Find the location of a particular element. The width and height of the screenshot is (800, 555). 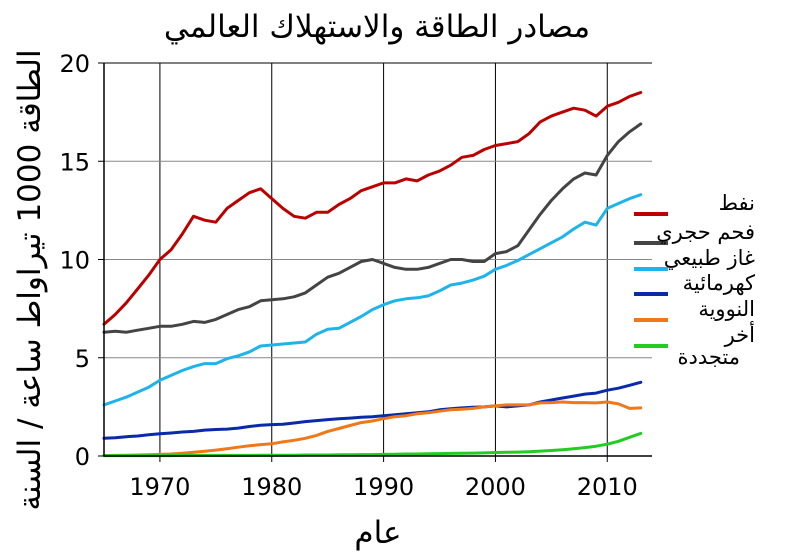

x-tick-label: 1990 is located at coordinates (383, 487).